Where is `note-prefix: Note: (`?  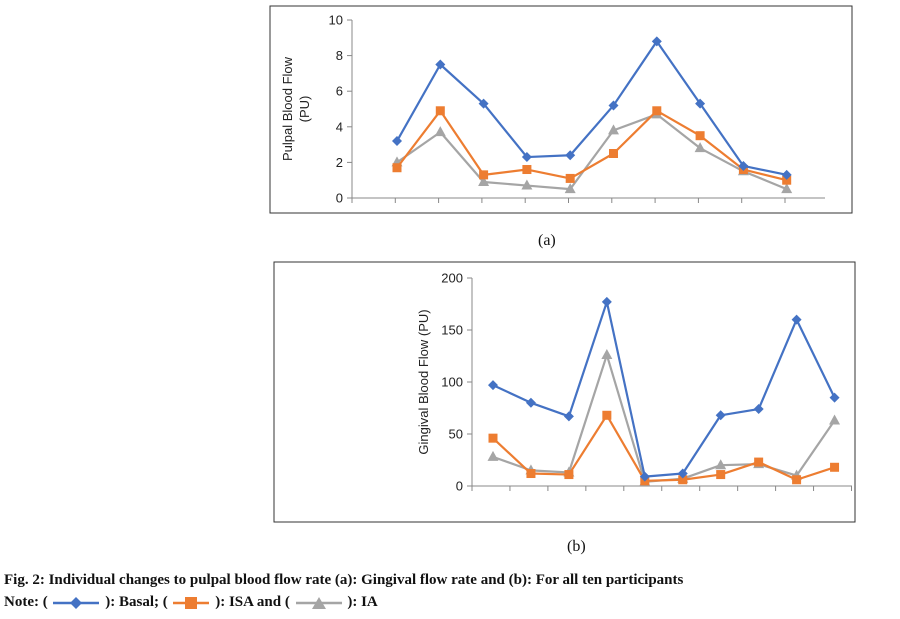
note-prefix: Note: ( is located at coordinates (26, 602).